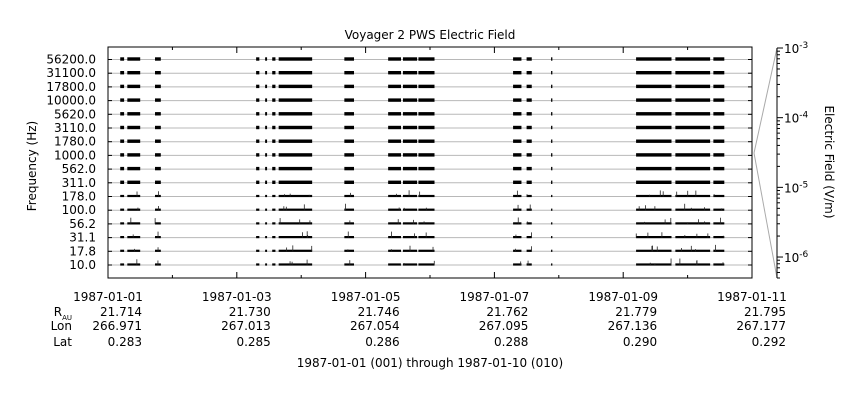 The width and height of the screenshot is (860, 400). Describe the element at coordinates (366, 297) in the screenshot. I see `x-tick-label: 1987-01-05` at that location.